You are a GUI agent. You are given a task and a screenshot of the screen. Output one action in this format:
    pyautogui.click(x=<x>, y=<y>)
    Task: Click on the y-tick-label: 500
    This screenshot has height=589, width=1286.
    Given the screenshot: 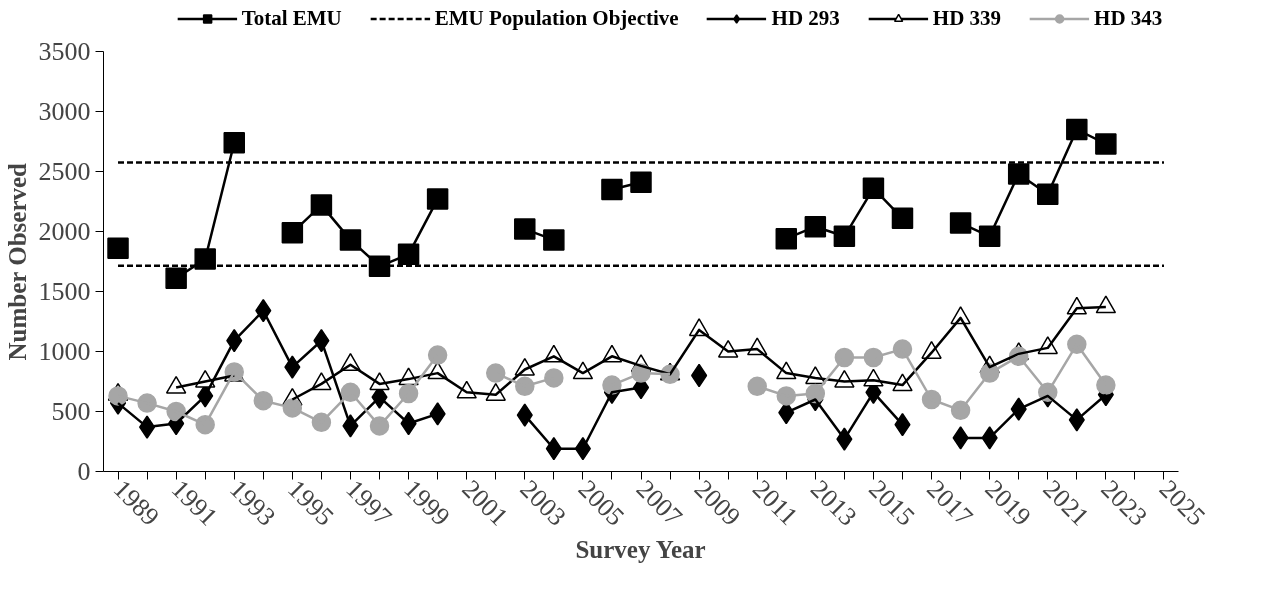 What is the action you would take?
    pyautogui.click(x=71, y=411)
    